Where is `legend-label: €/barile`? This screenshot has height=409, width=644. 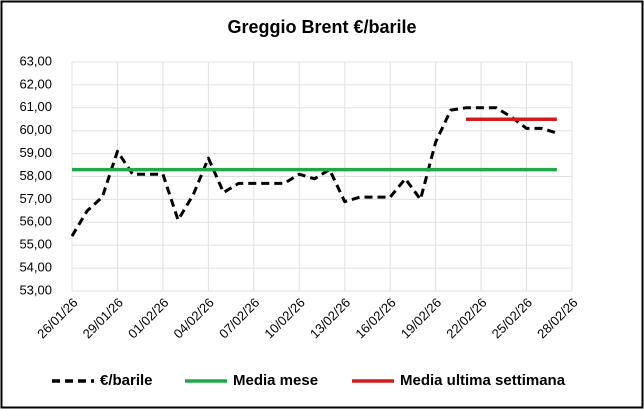 legend-label: €/barile is located at coordinates (126, 380).